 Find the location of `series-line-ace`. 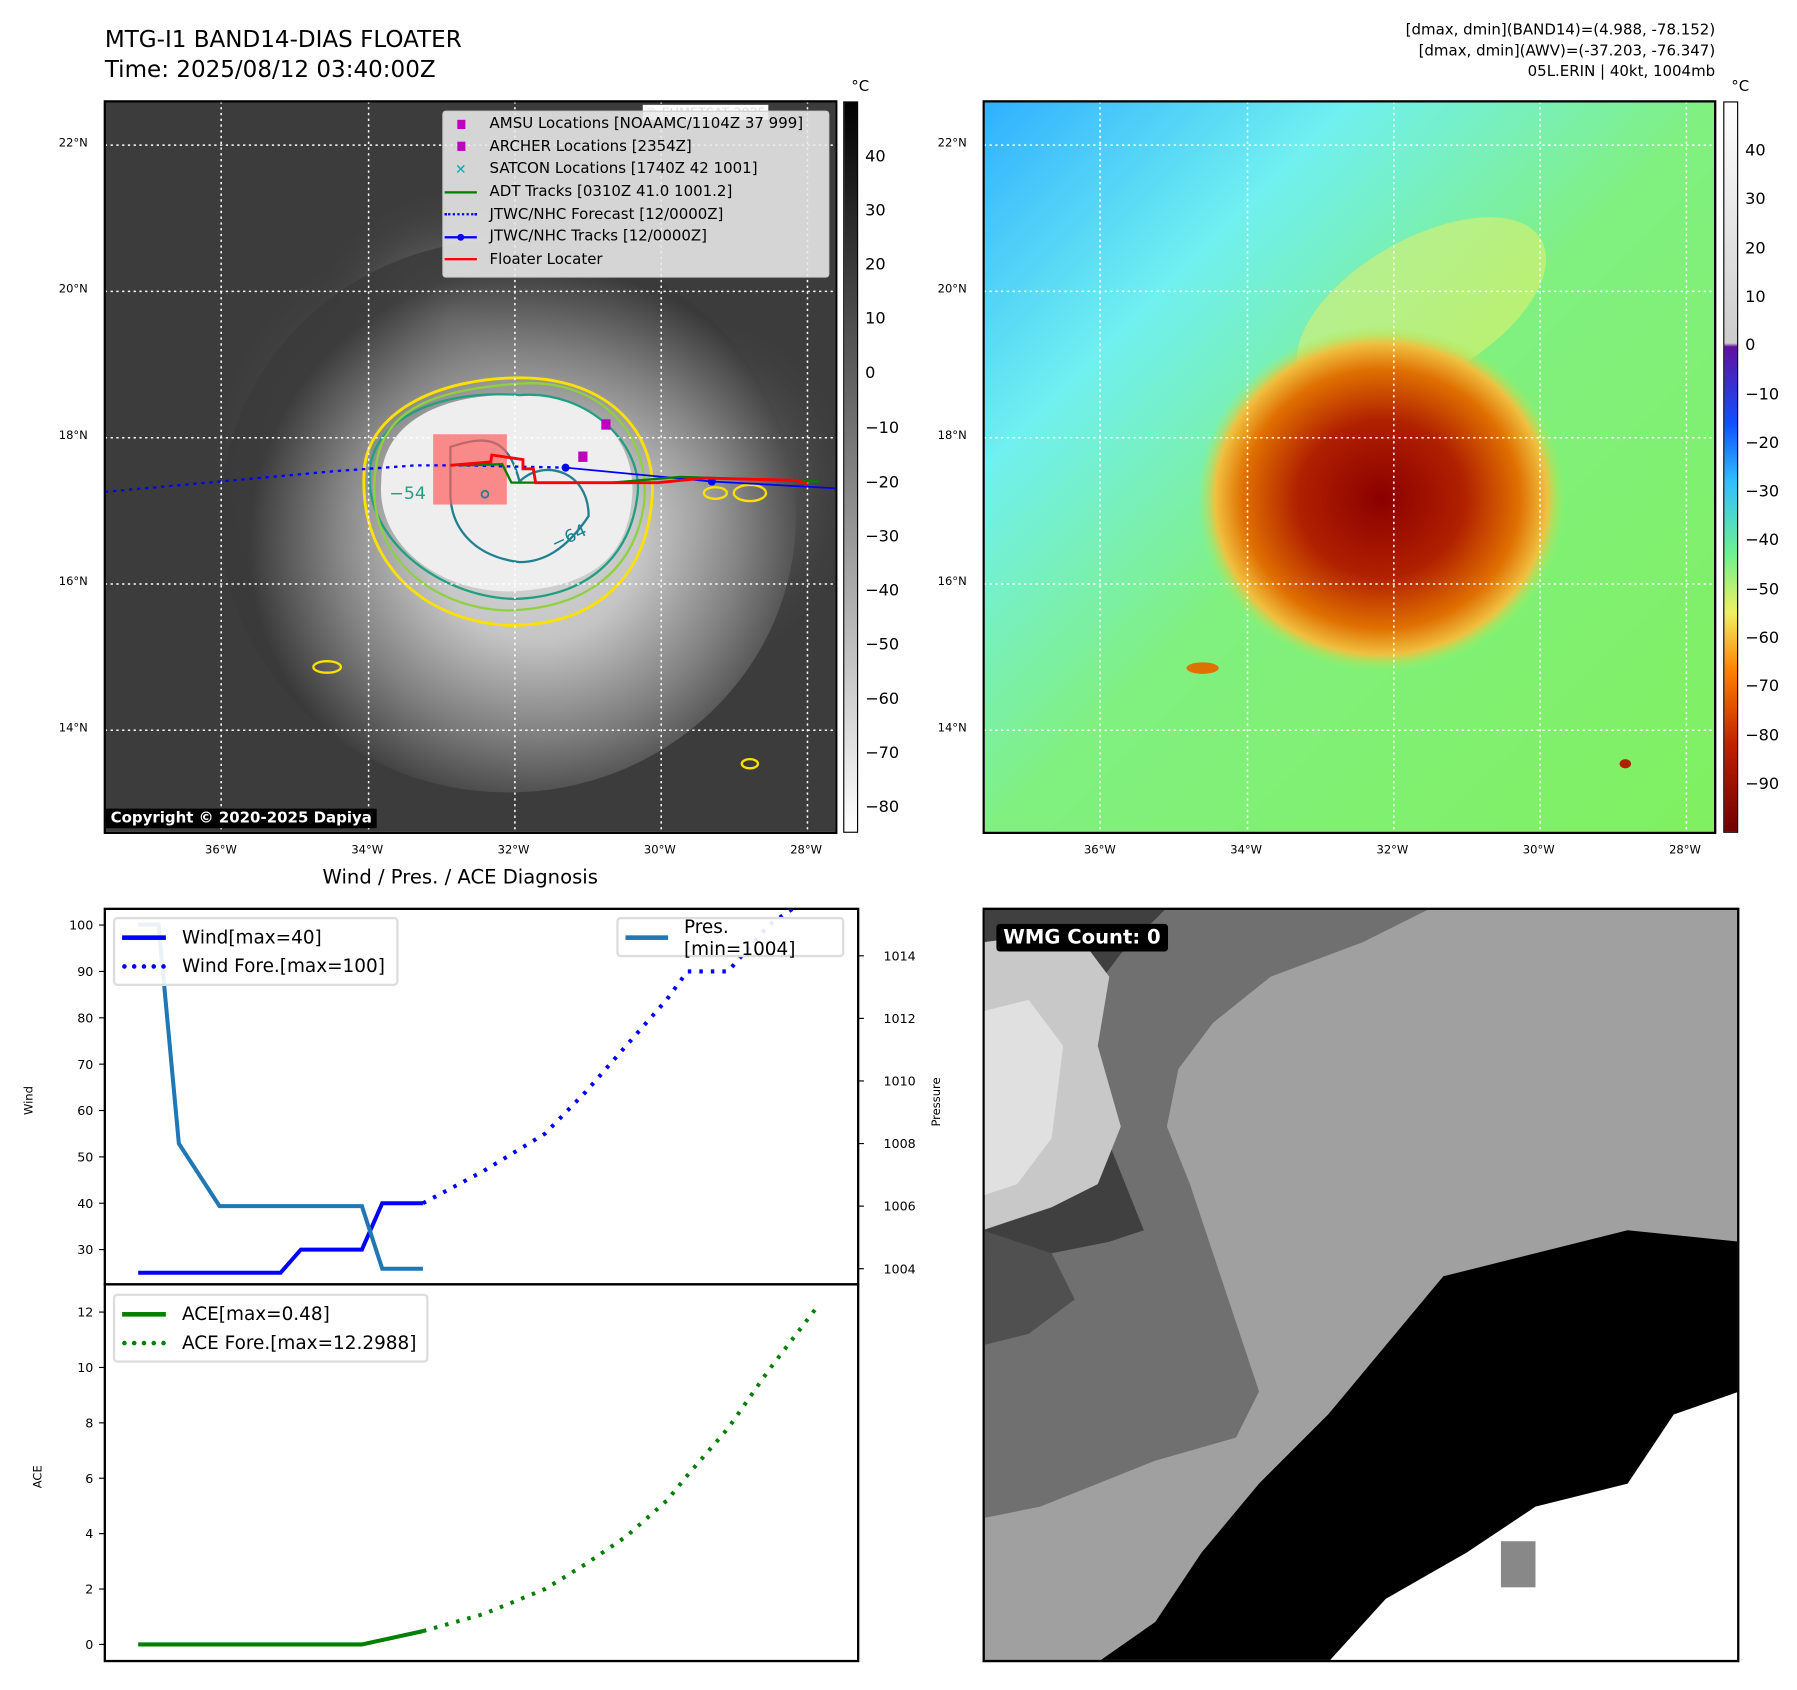

series-line-ace is located at coordinates (281, 1638).